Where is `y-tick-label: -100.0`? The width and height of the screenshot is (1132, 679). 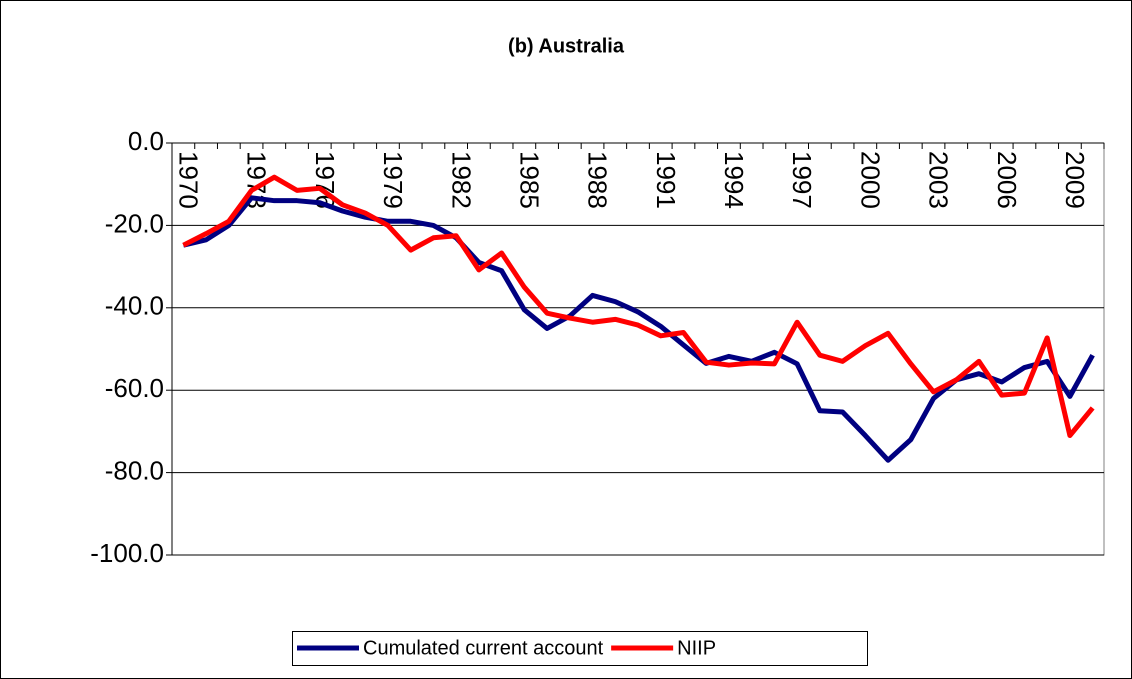
y-tick-label: -100.0 is located at coordinates (127, 553).